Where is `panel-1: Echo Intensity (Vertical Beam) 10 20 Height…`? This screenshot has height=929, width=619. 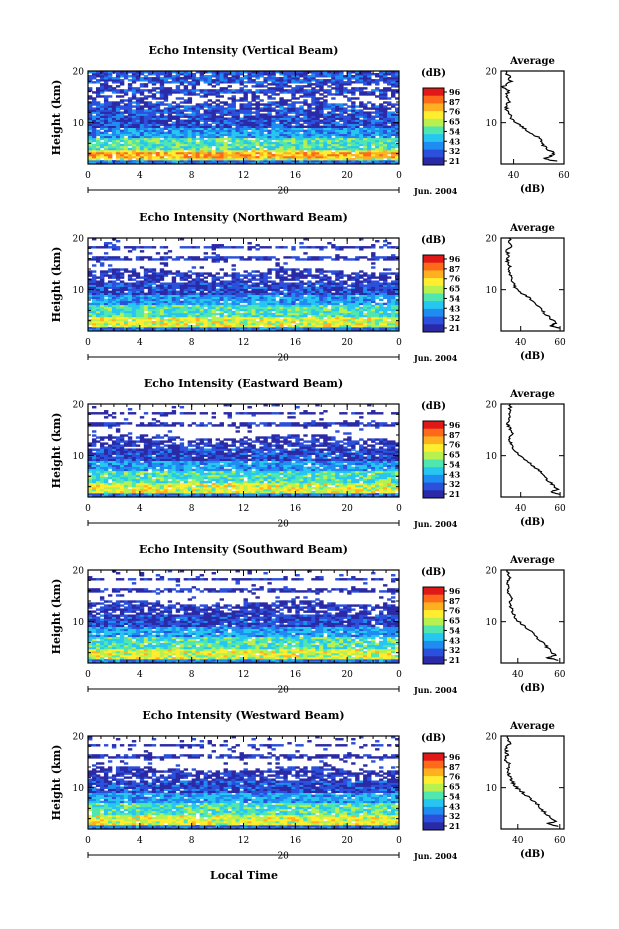 panel-1: Echo Intensity (Vertical Beam) 10 20 Height… is located at coordinates (310, 120).